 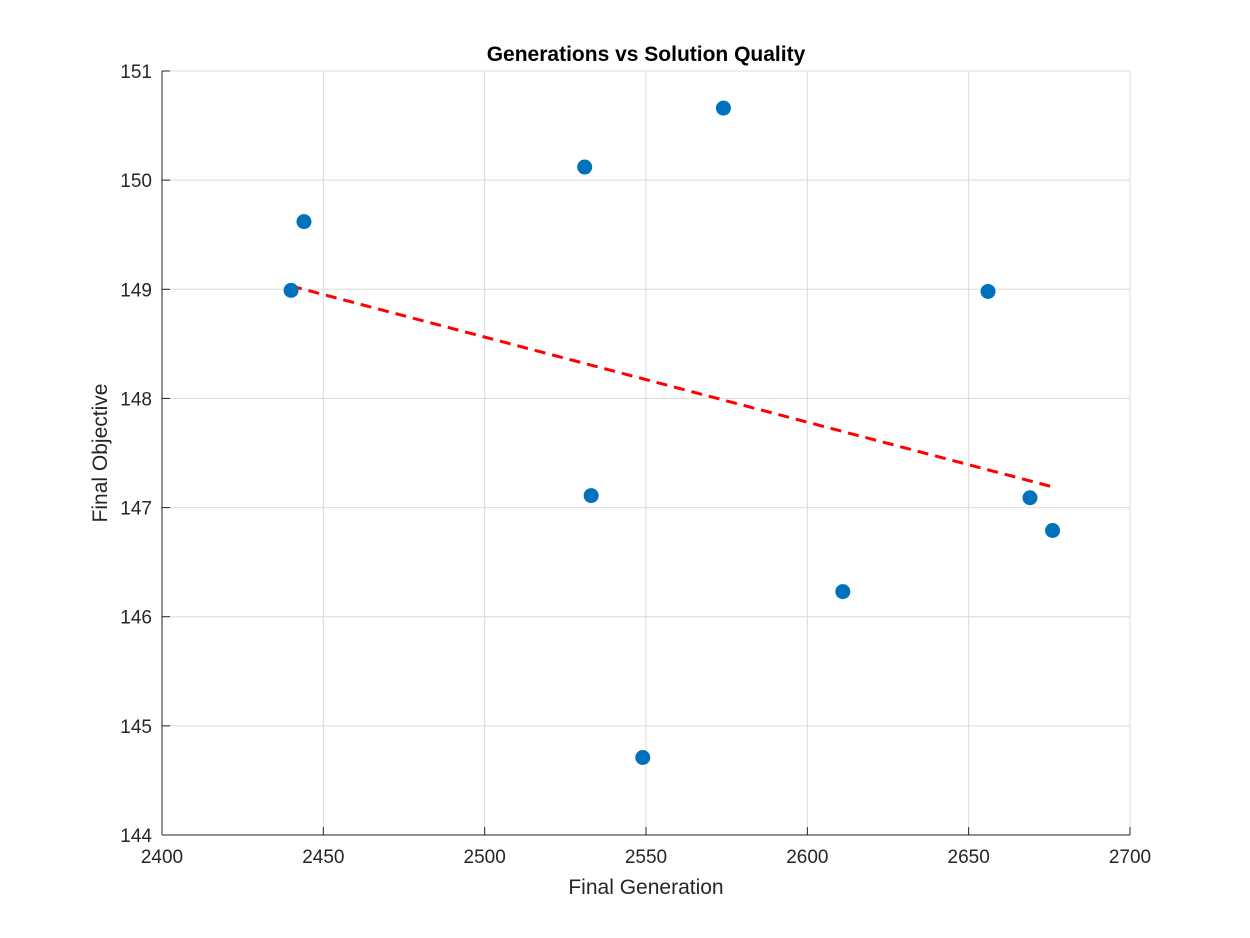 What do you see at coordinates (136, 618) in the screenshot?
I see `y-tick-label: 146` at bounding box center [136, 618].